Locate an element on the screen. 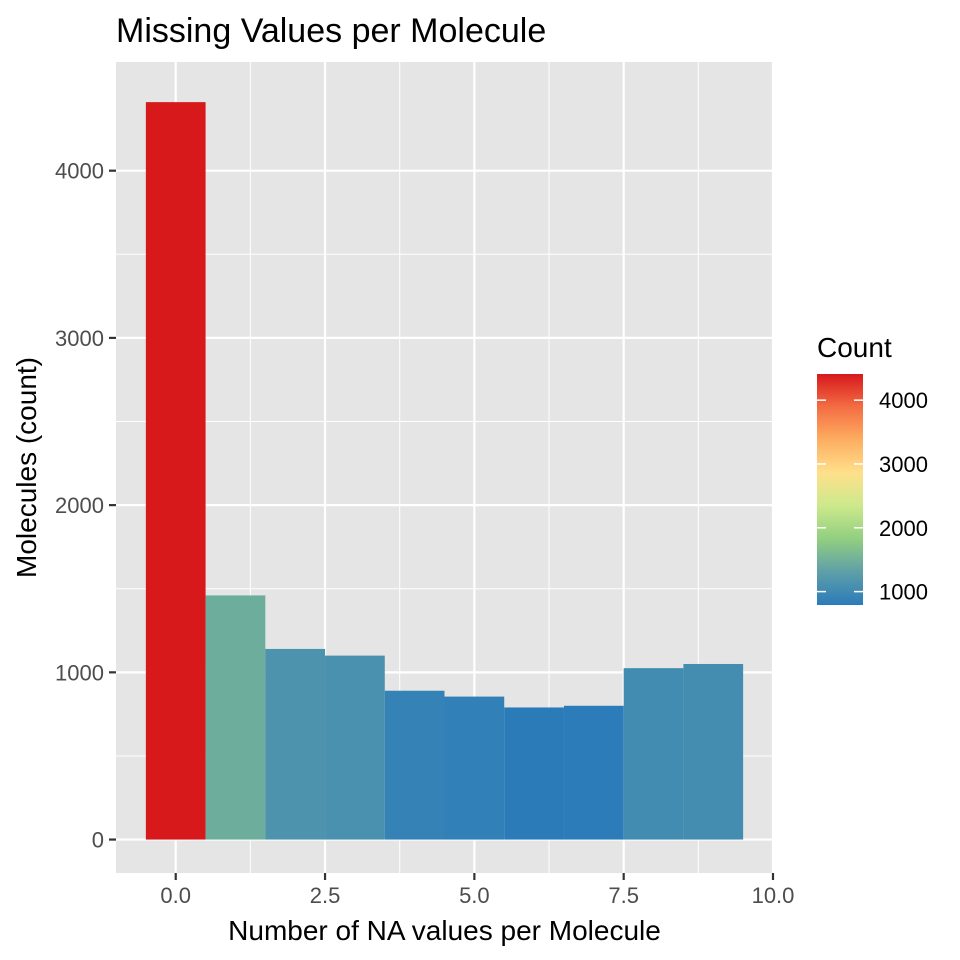  legend-ticks: 1000 2000 3000 4000 is located at coordinates (872, 496).